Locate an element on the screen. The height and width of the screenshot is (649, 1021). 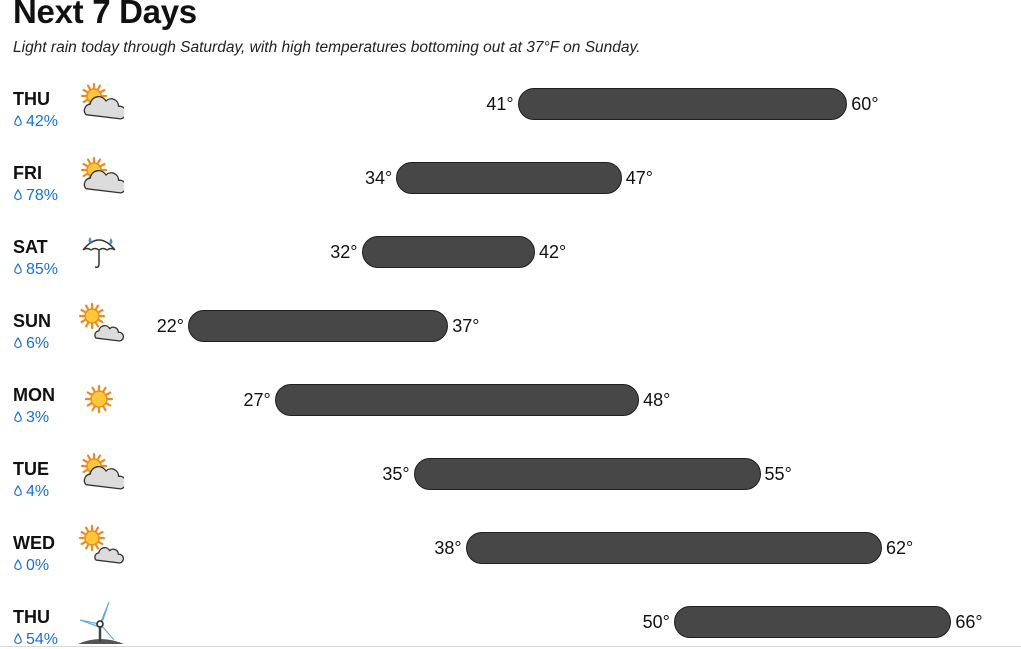
precip-chance: 4% is located at coordinates (31, 492).